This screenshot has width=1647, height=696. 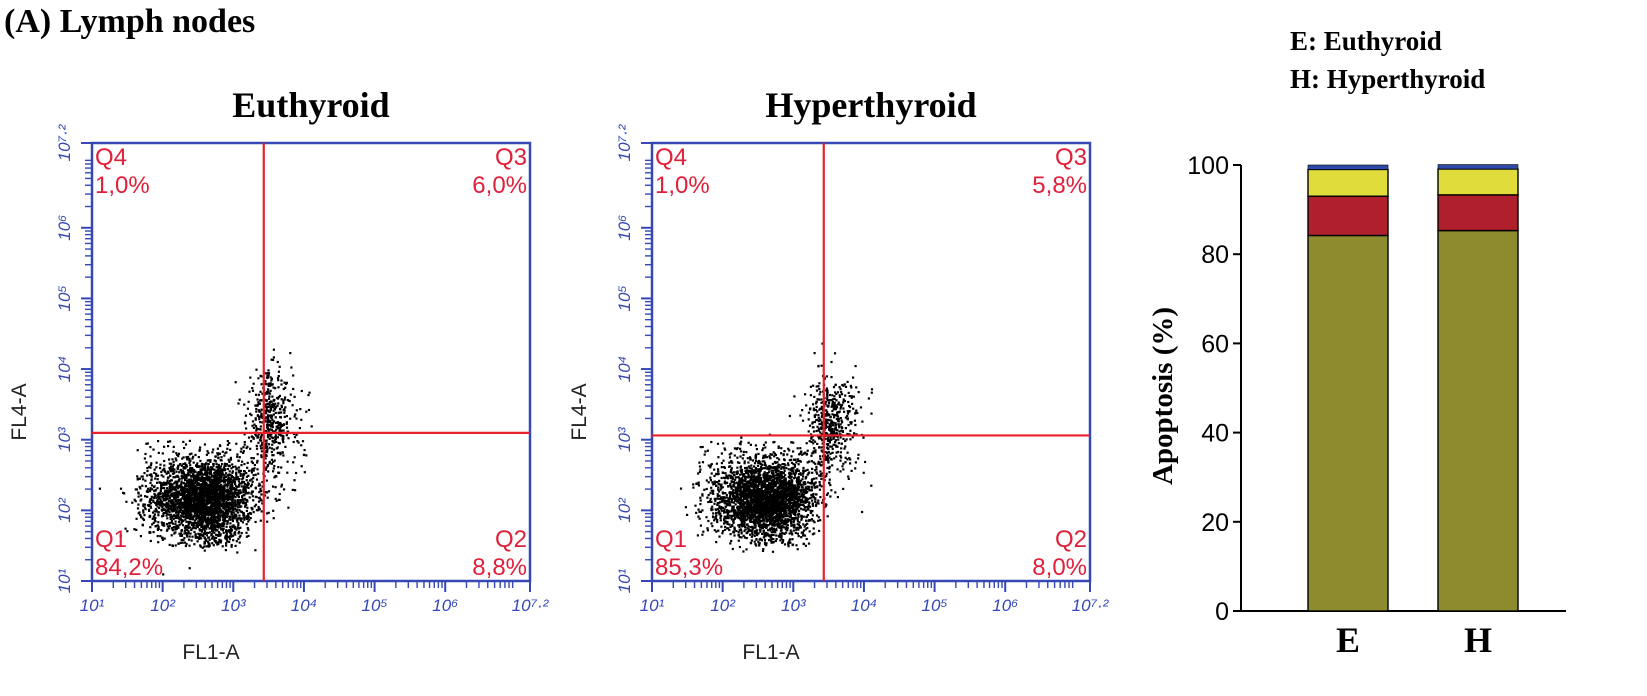 What do you see at coordinates (64, 369) in the screenshot?
I see `y-tick-label: 10⁴` at bounding box center [64, 369].